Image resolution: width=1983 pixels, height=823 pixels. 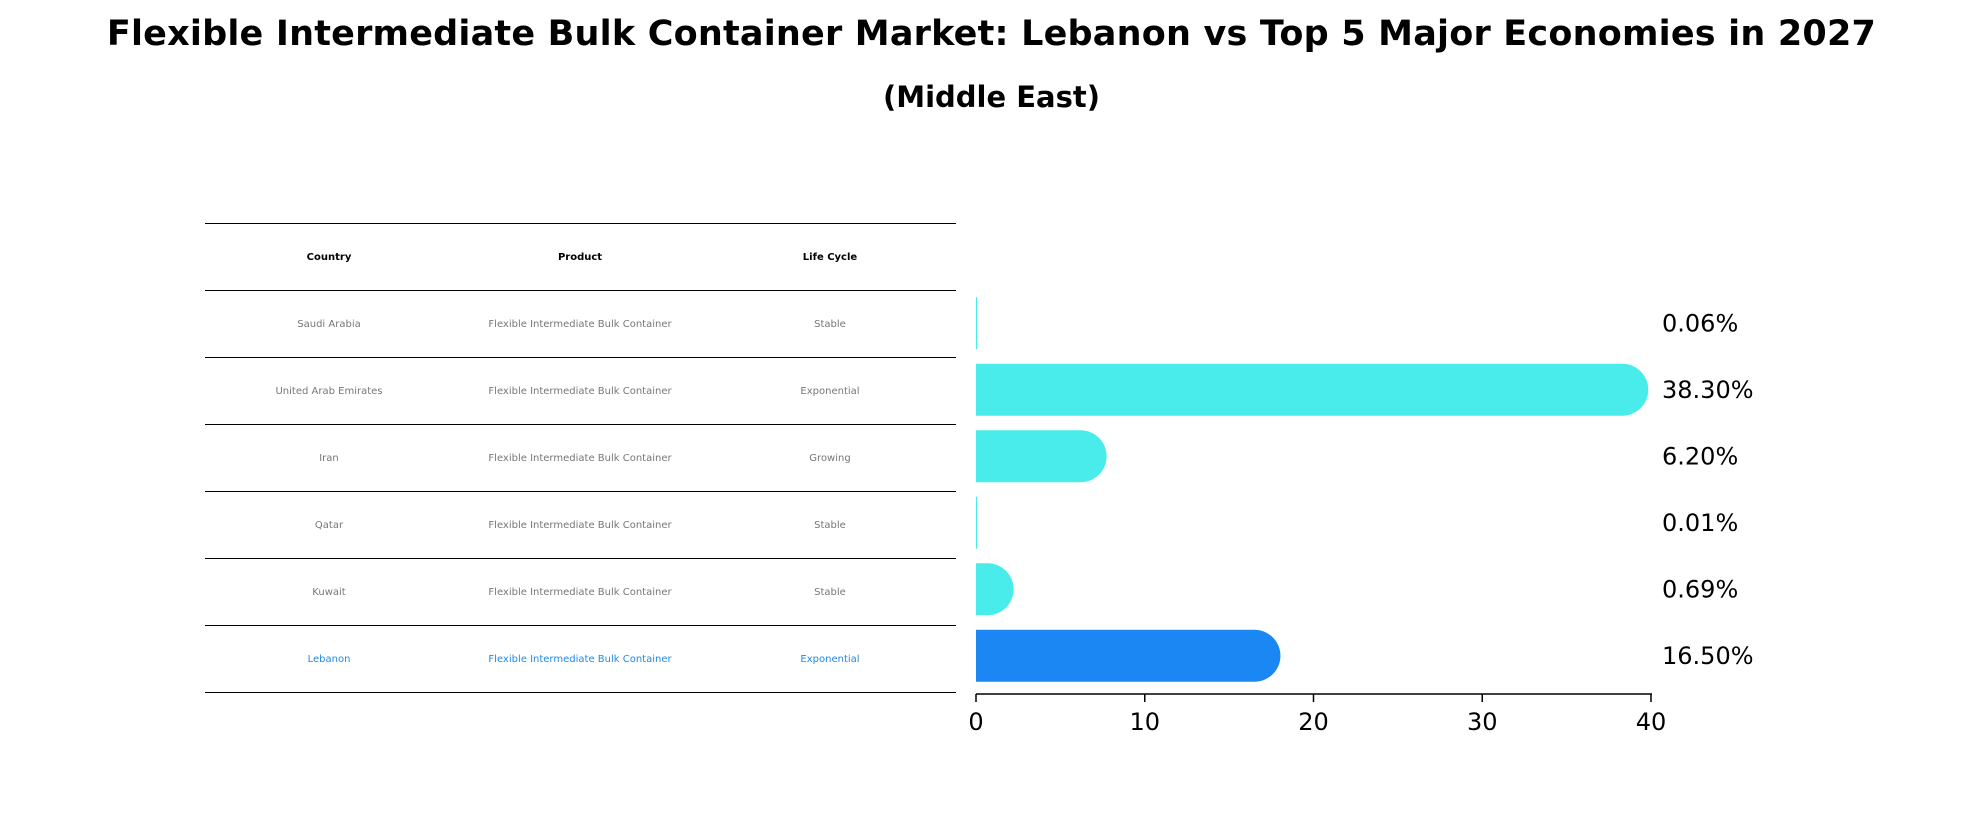 I want to click on x-tick-label: 30, so click(x=1482, y=722).